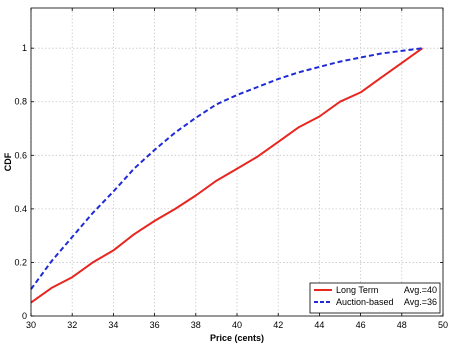  I want to click on legend-label-long-term: Long Term, so click(357, 290).